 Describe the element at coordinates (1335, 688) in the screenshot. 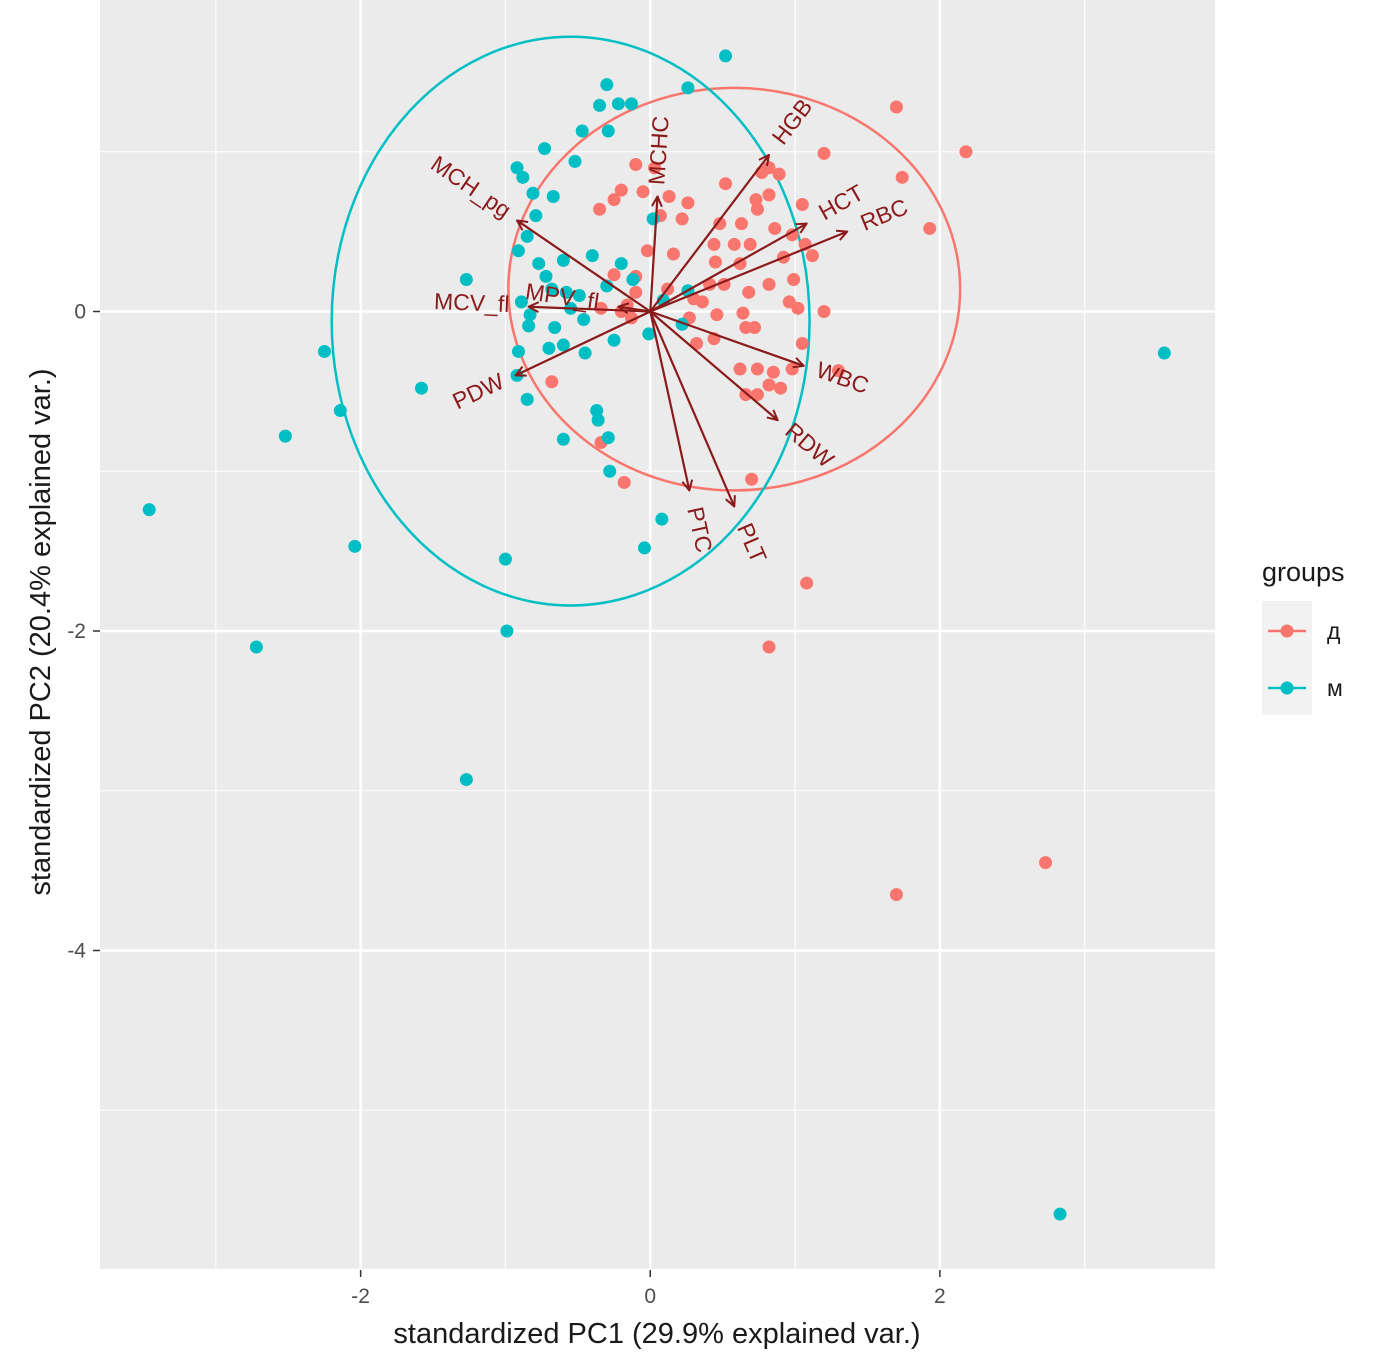

I see `legend-label: м` at that location.